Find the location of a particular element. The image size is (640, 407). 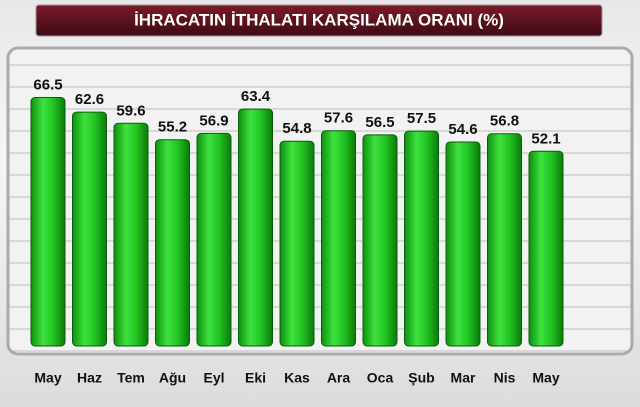

value-label: 57.6 is located at coordinates (338, 118).